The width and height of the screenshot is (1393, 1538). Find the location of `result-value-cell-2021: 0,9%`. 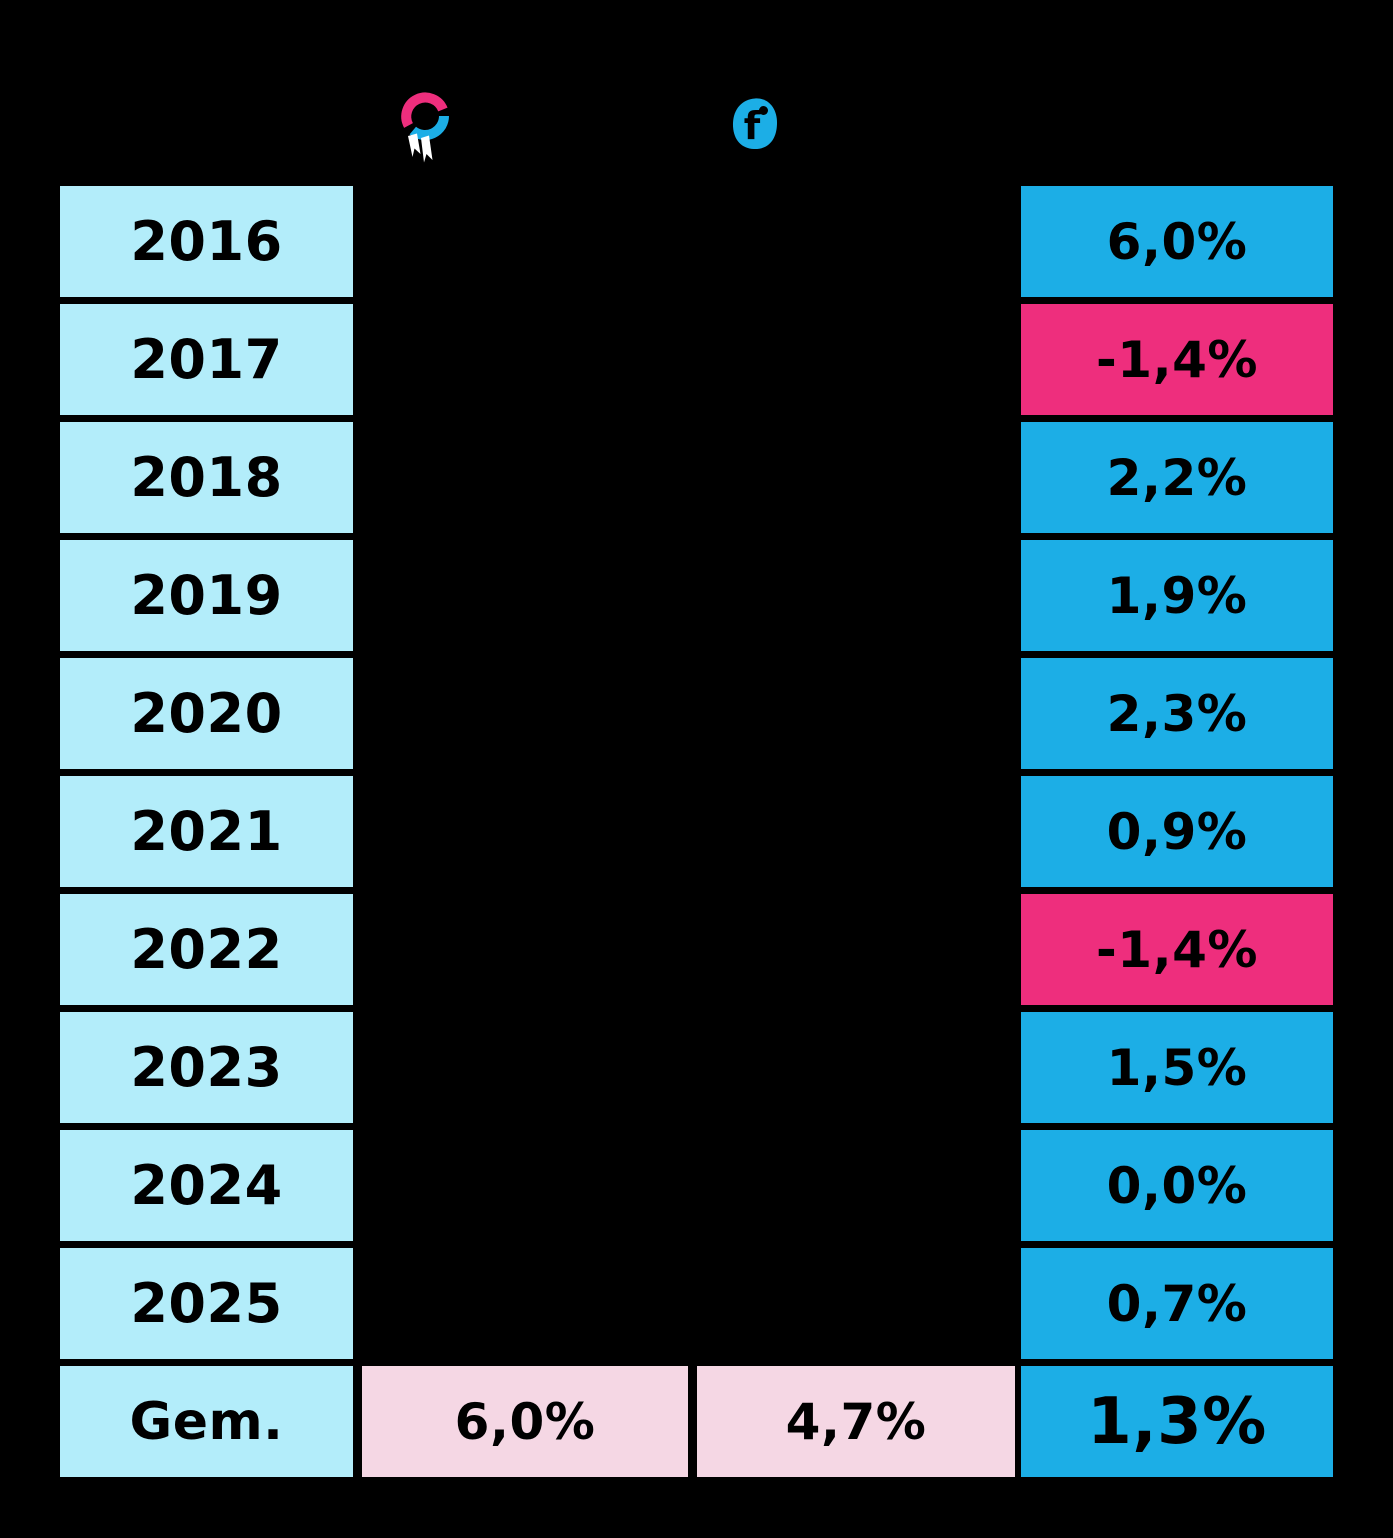

result-value-cell-2021: 0,9% is located at coordinates (1177, 831).